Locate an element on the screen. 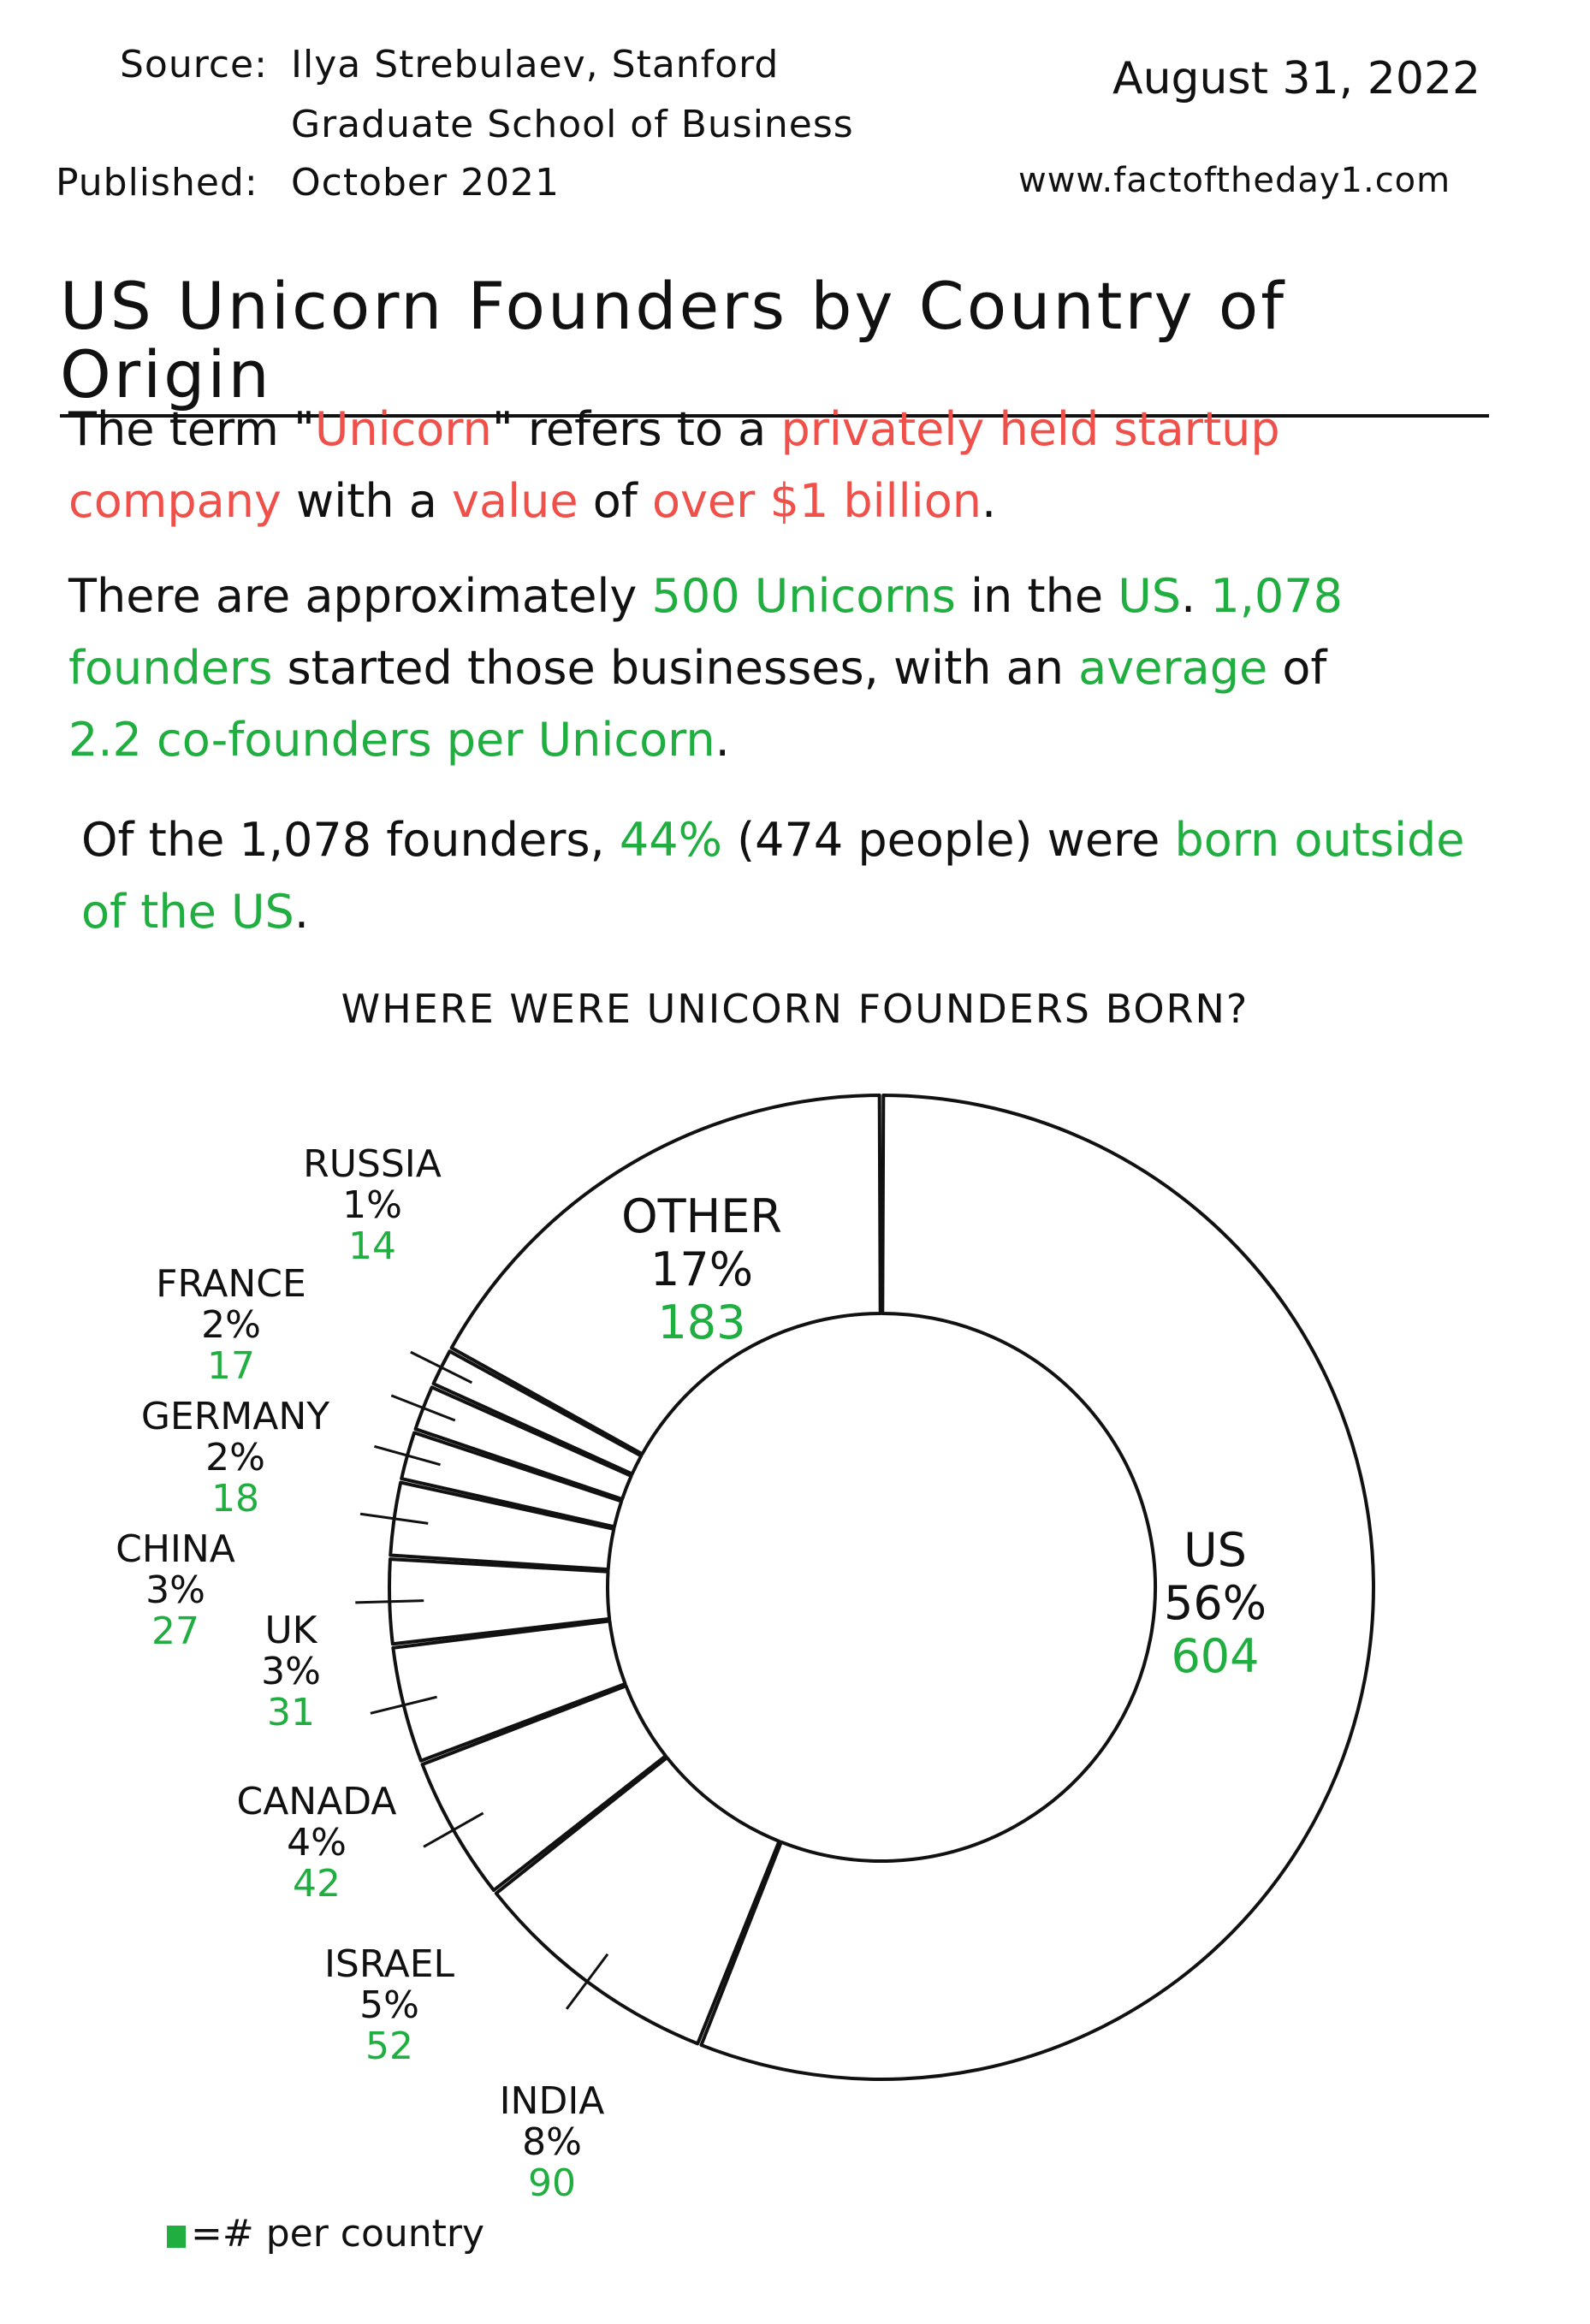  leader-line-israel is located at coordinates (453, 1830).